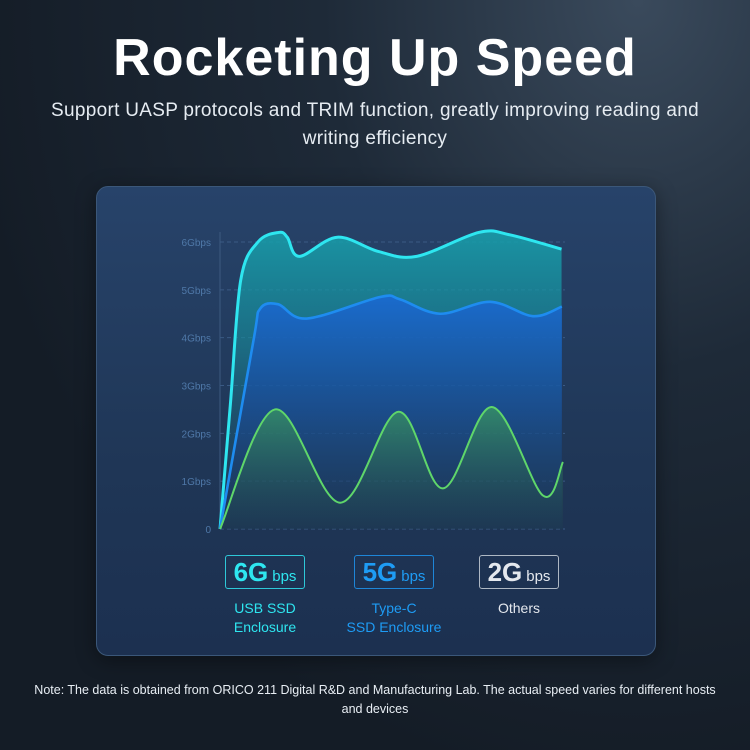 The image size is (750, 750). I want to click on y-tick-label: 0, so click(208, 530).